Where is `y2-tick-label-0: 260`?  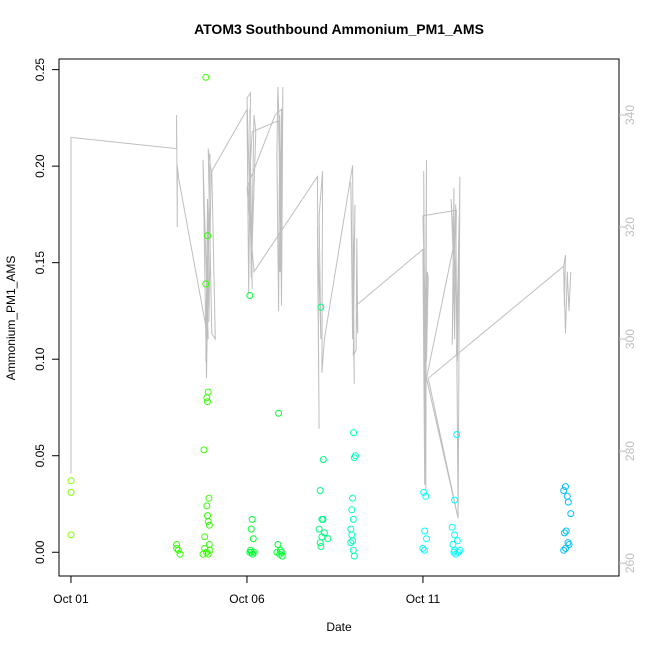
y2-tick-label-0: 260 is located at coordinates (630, 563).